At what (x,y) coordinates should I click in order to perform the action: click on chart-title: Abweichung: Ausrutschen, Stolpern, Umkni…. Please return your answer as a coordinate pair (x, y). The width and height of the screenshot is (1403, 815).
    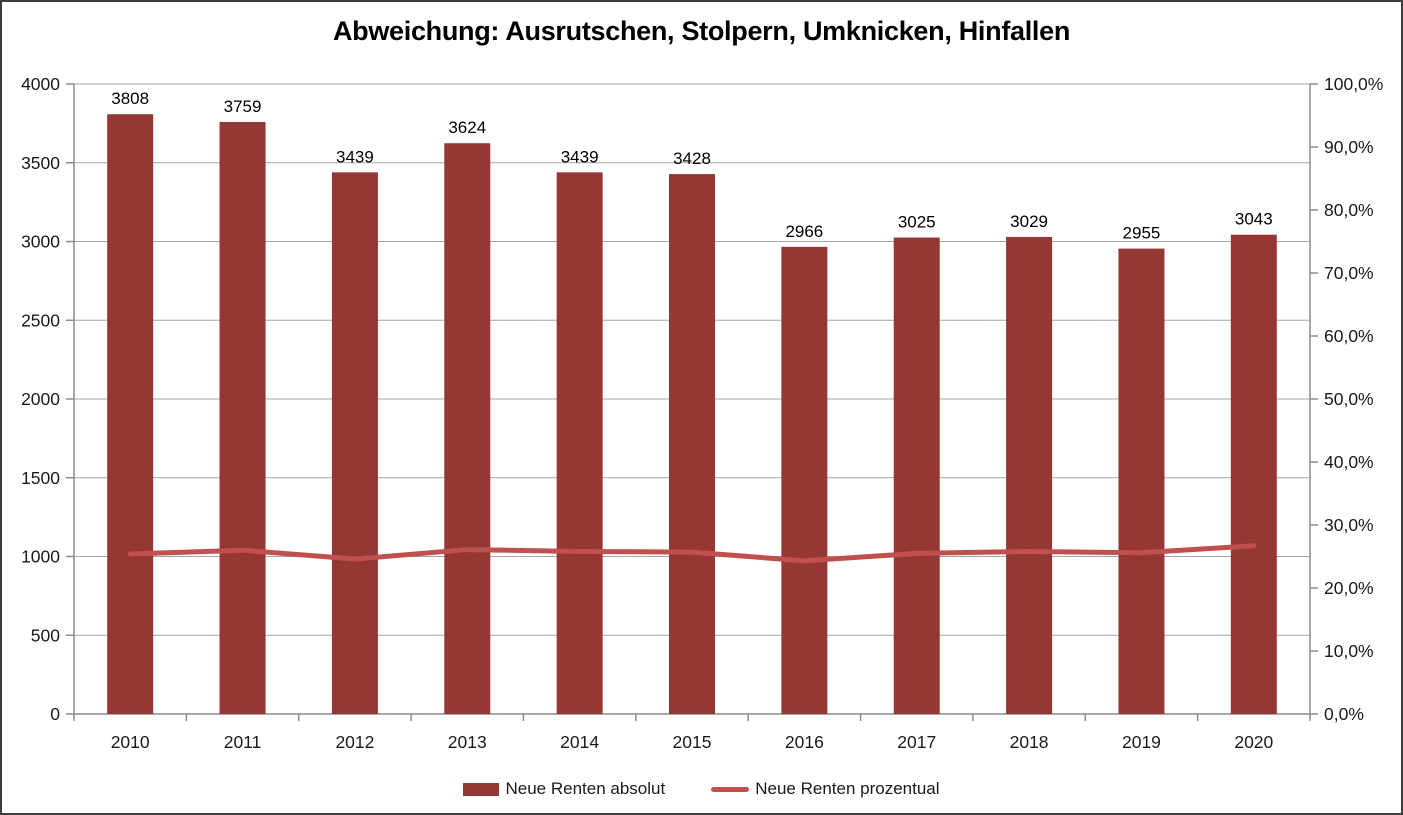
    Looking at the image, I should click on (701, 31).